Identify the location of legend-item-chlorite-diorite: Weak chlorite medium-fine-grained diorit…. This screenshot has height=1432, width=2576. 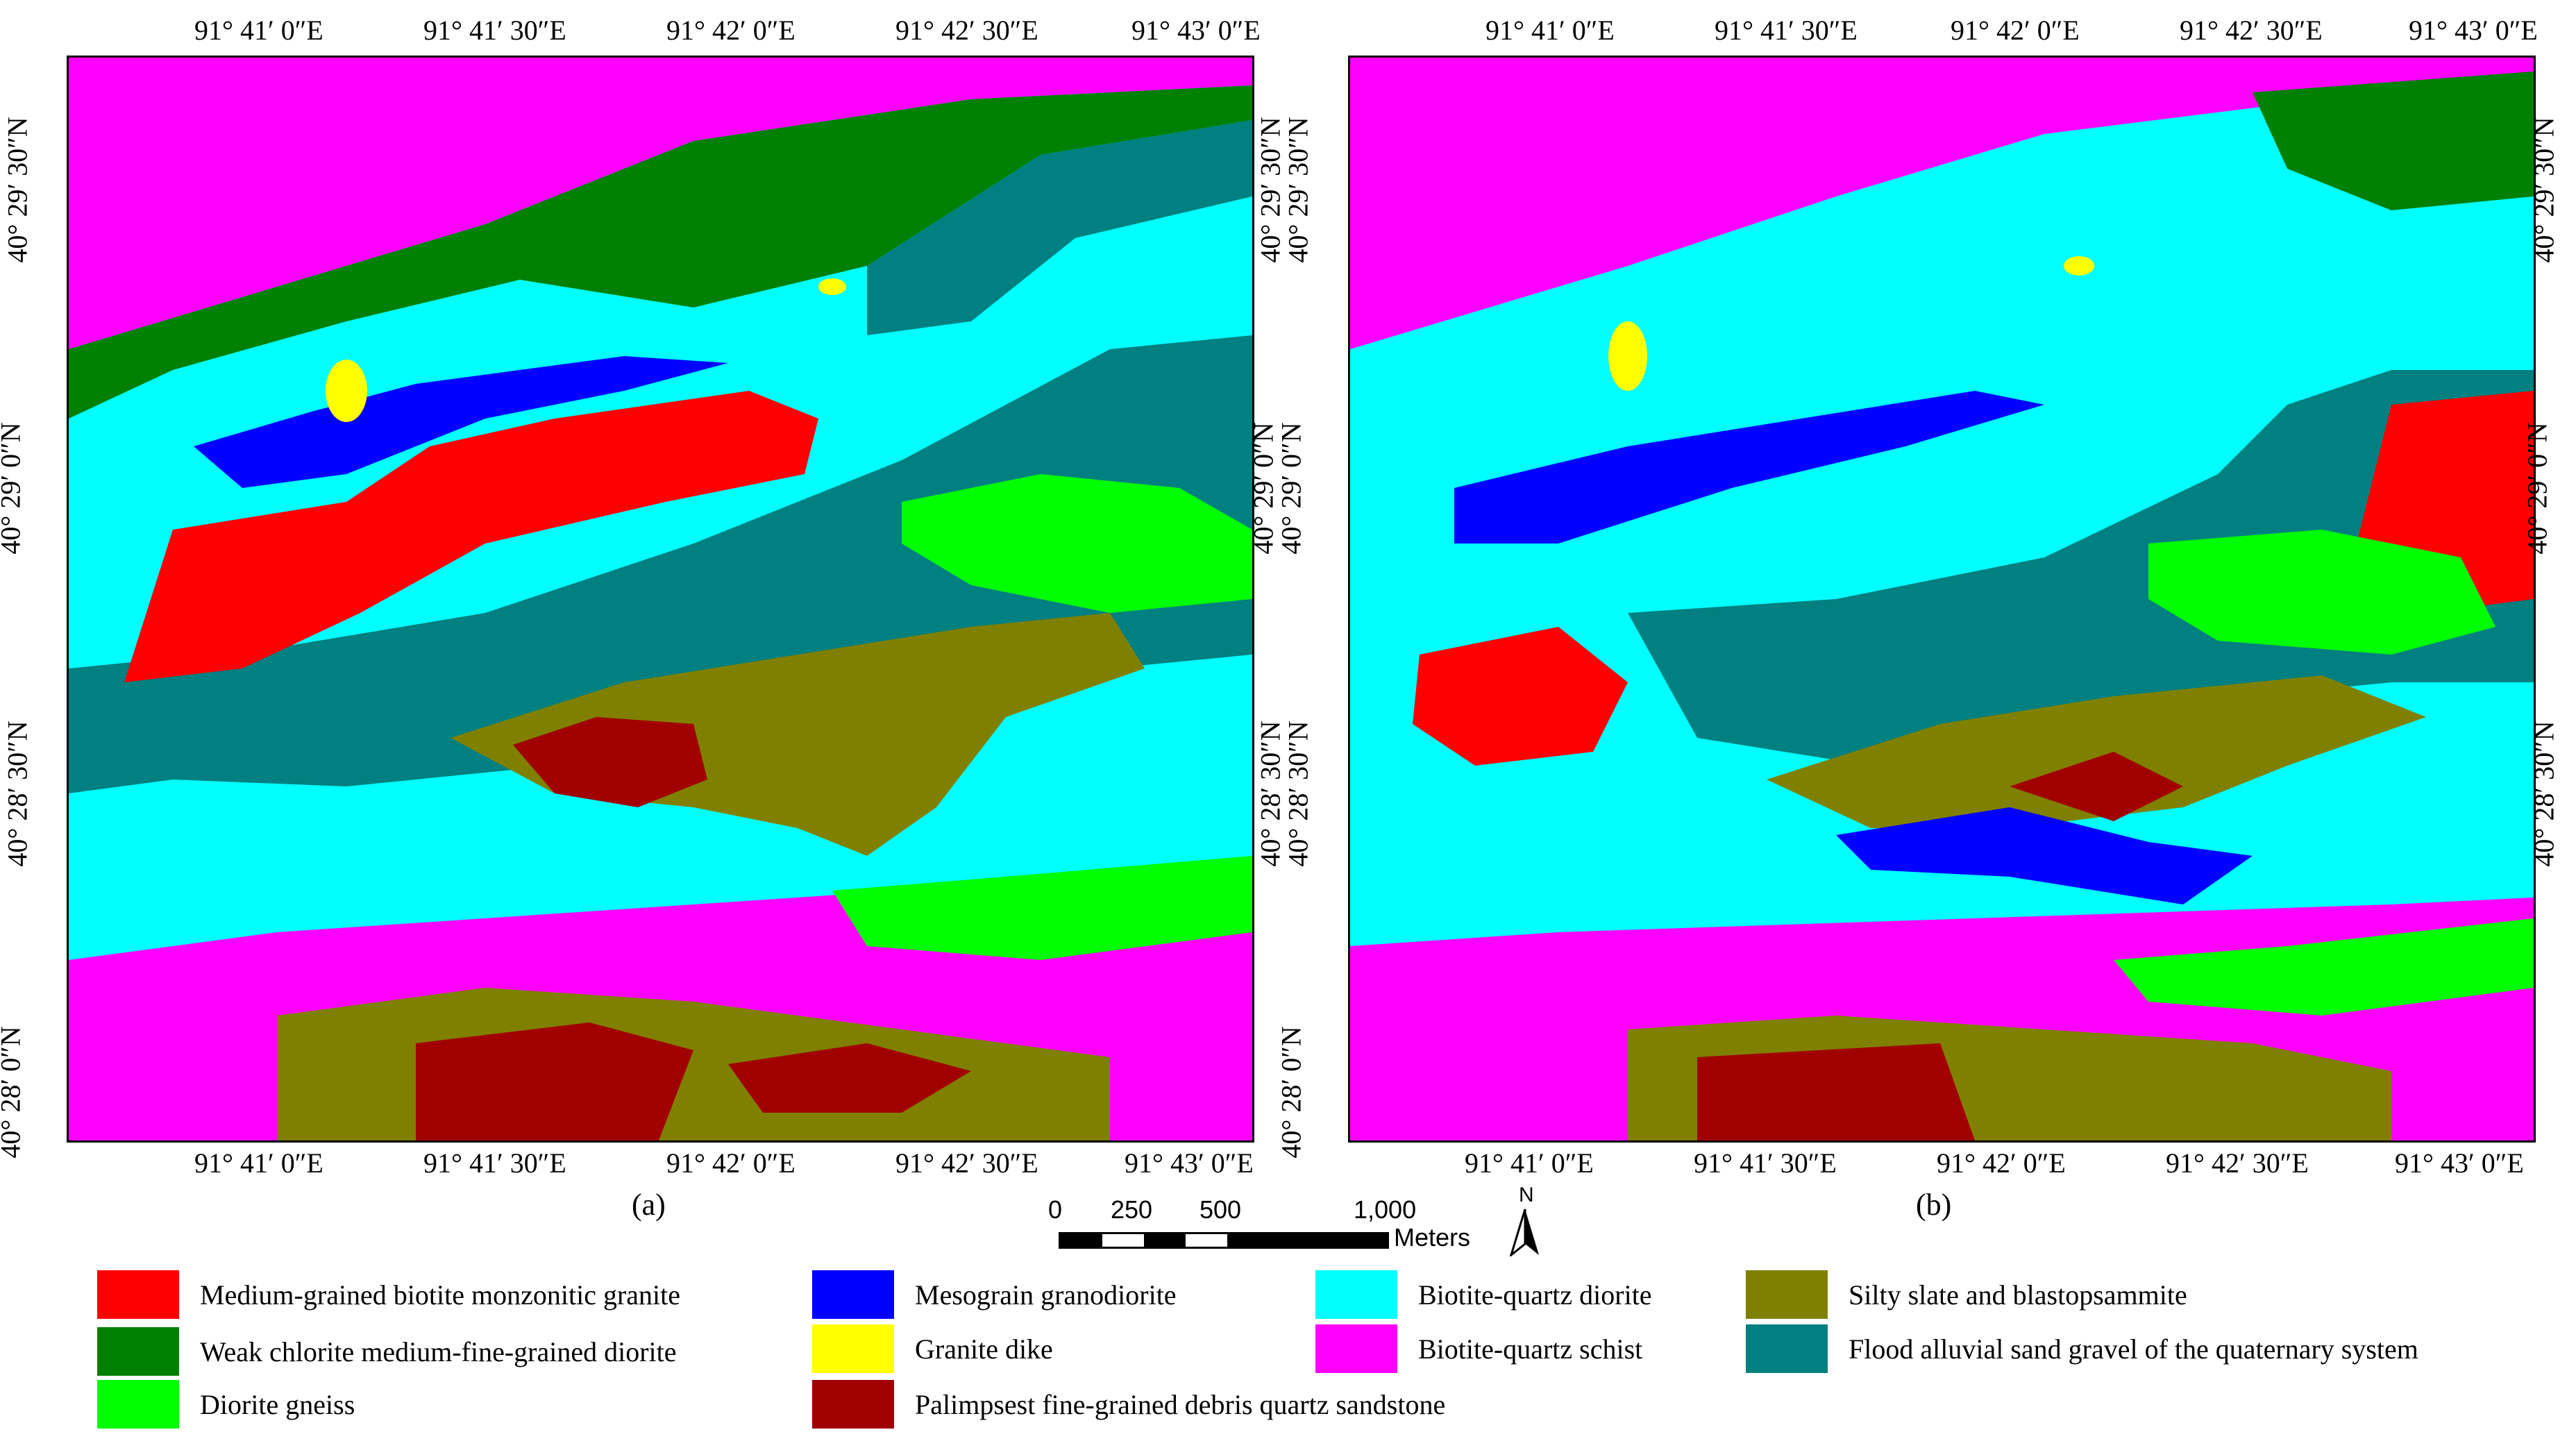
(387, 1351).